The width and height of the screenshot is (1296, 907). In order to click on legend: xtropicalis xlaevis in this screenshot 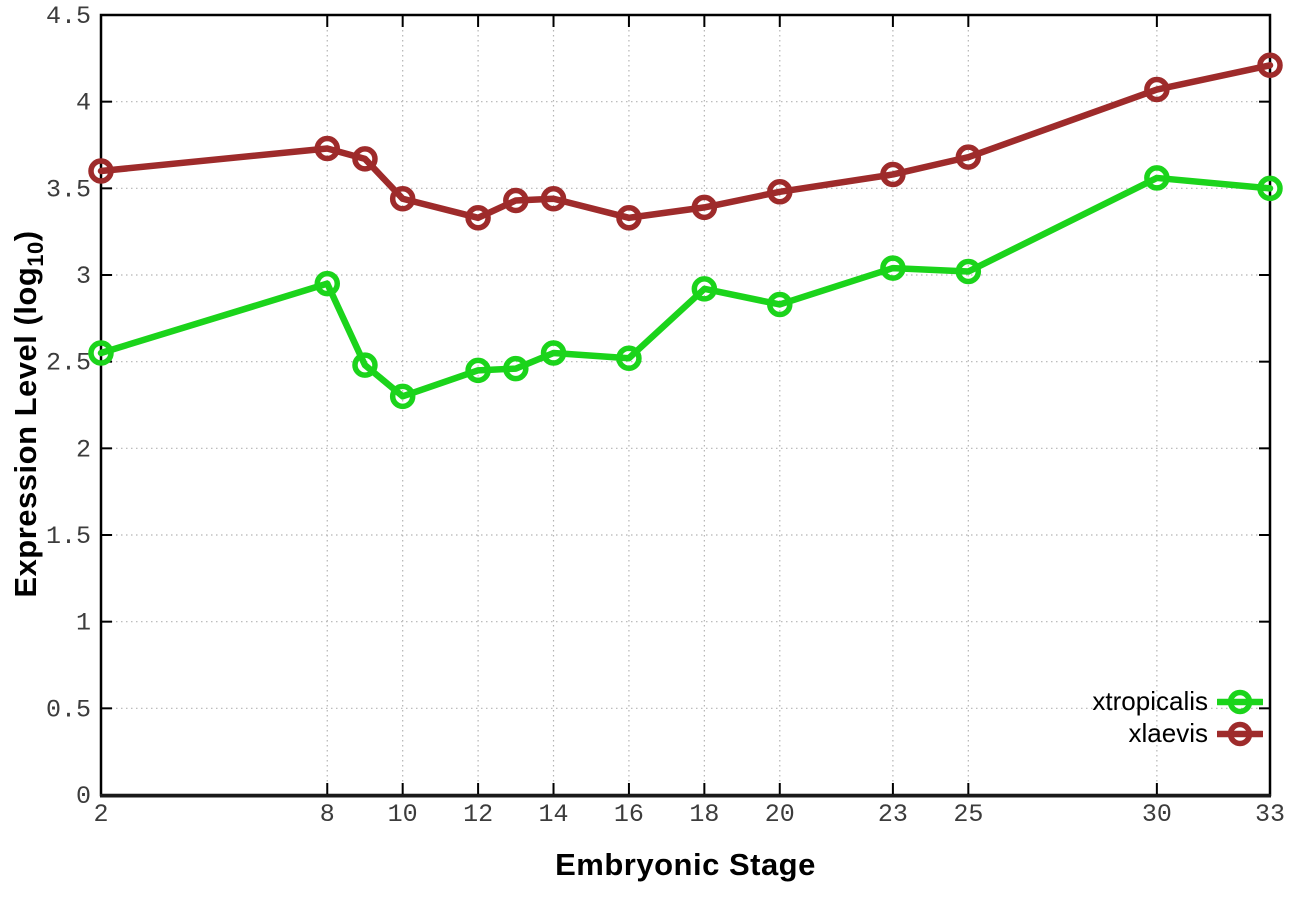, I will do `click(1177, 717)`.